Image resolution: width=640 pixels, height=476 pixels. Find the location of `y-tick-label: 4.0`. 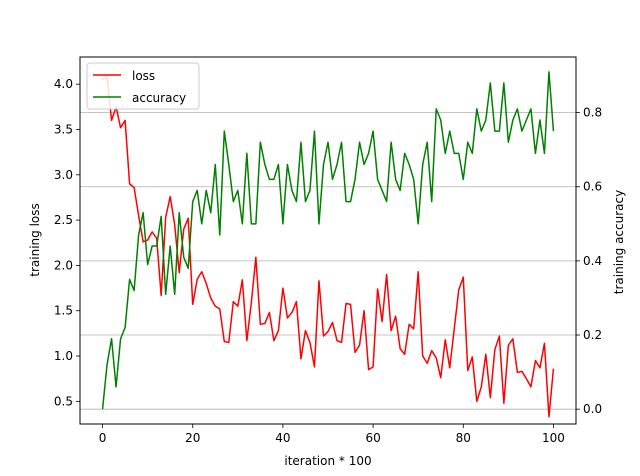

y-tick-label: 4.0 is located at coordinates (63, 84).